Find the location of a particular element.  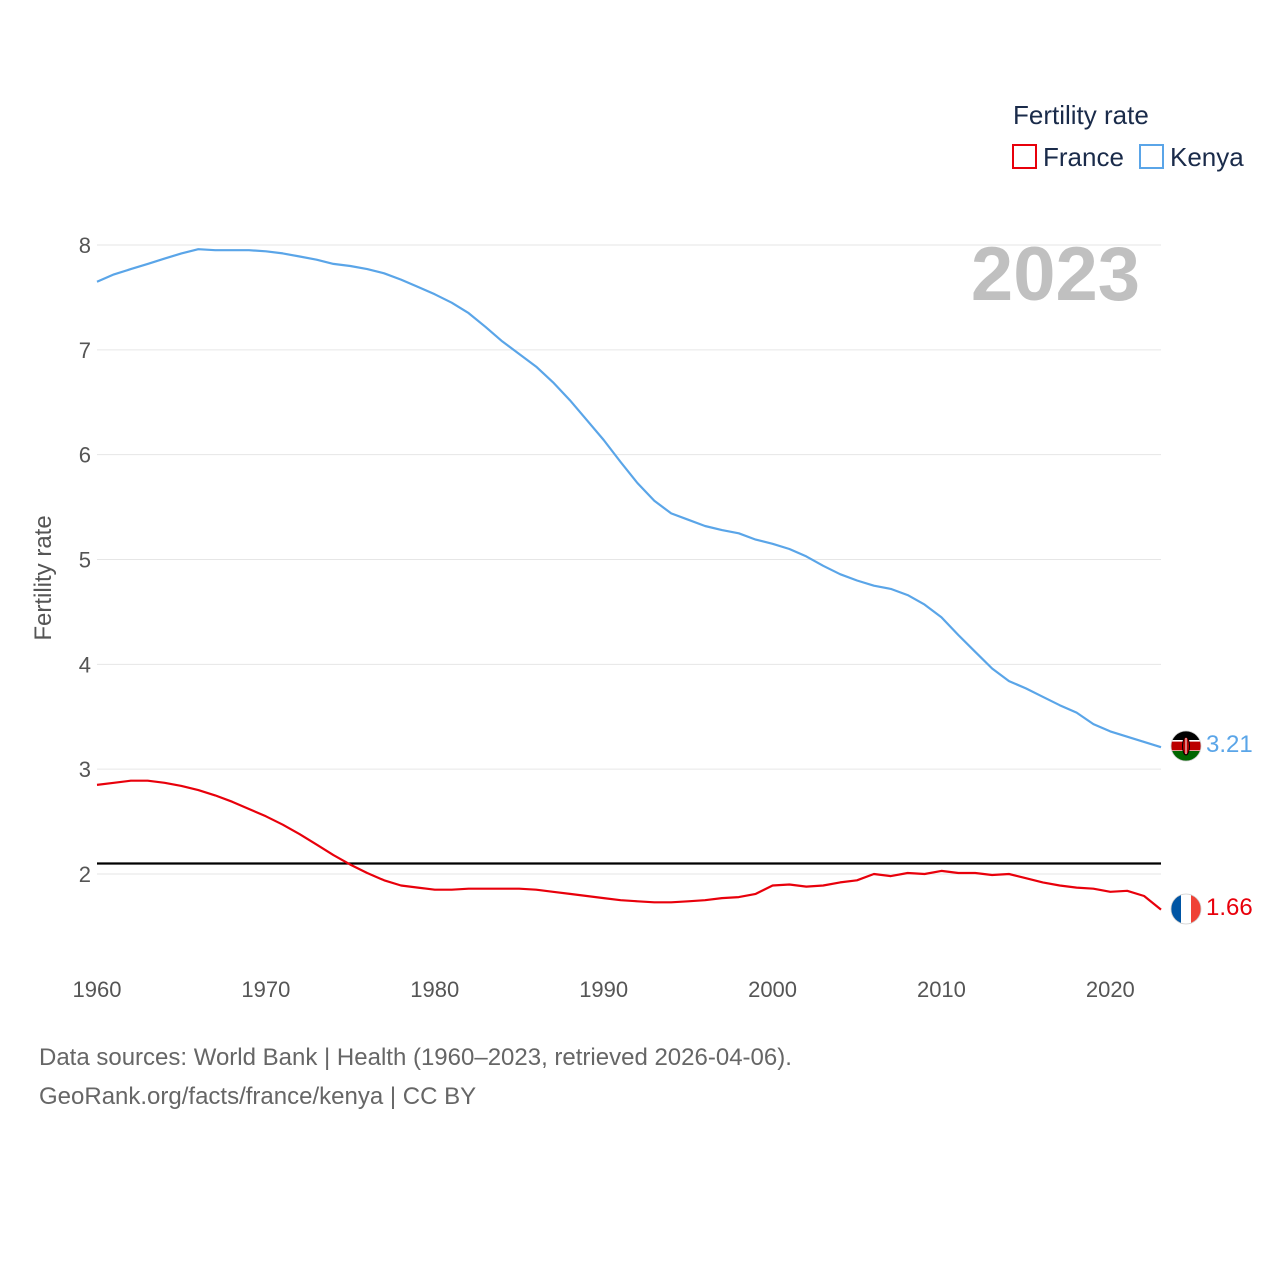

kenya-end-value-label: 3.21 is located at coordinates (1229, 744).